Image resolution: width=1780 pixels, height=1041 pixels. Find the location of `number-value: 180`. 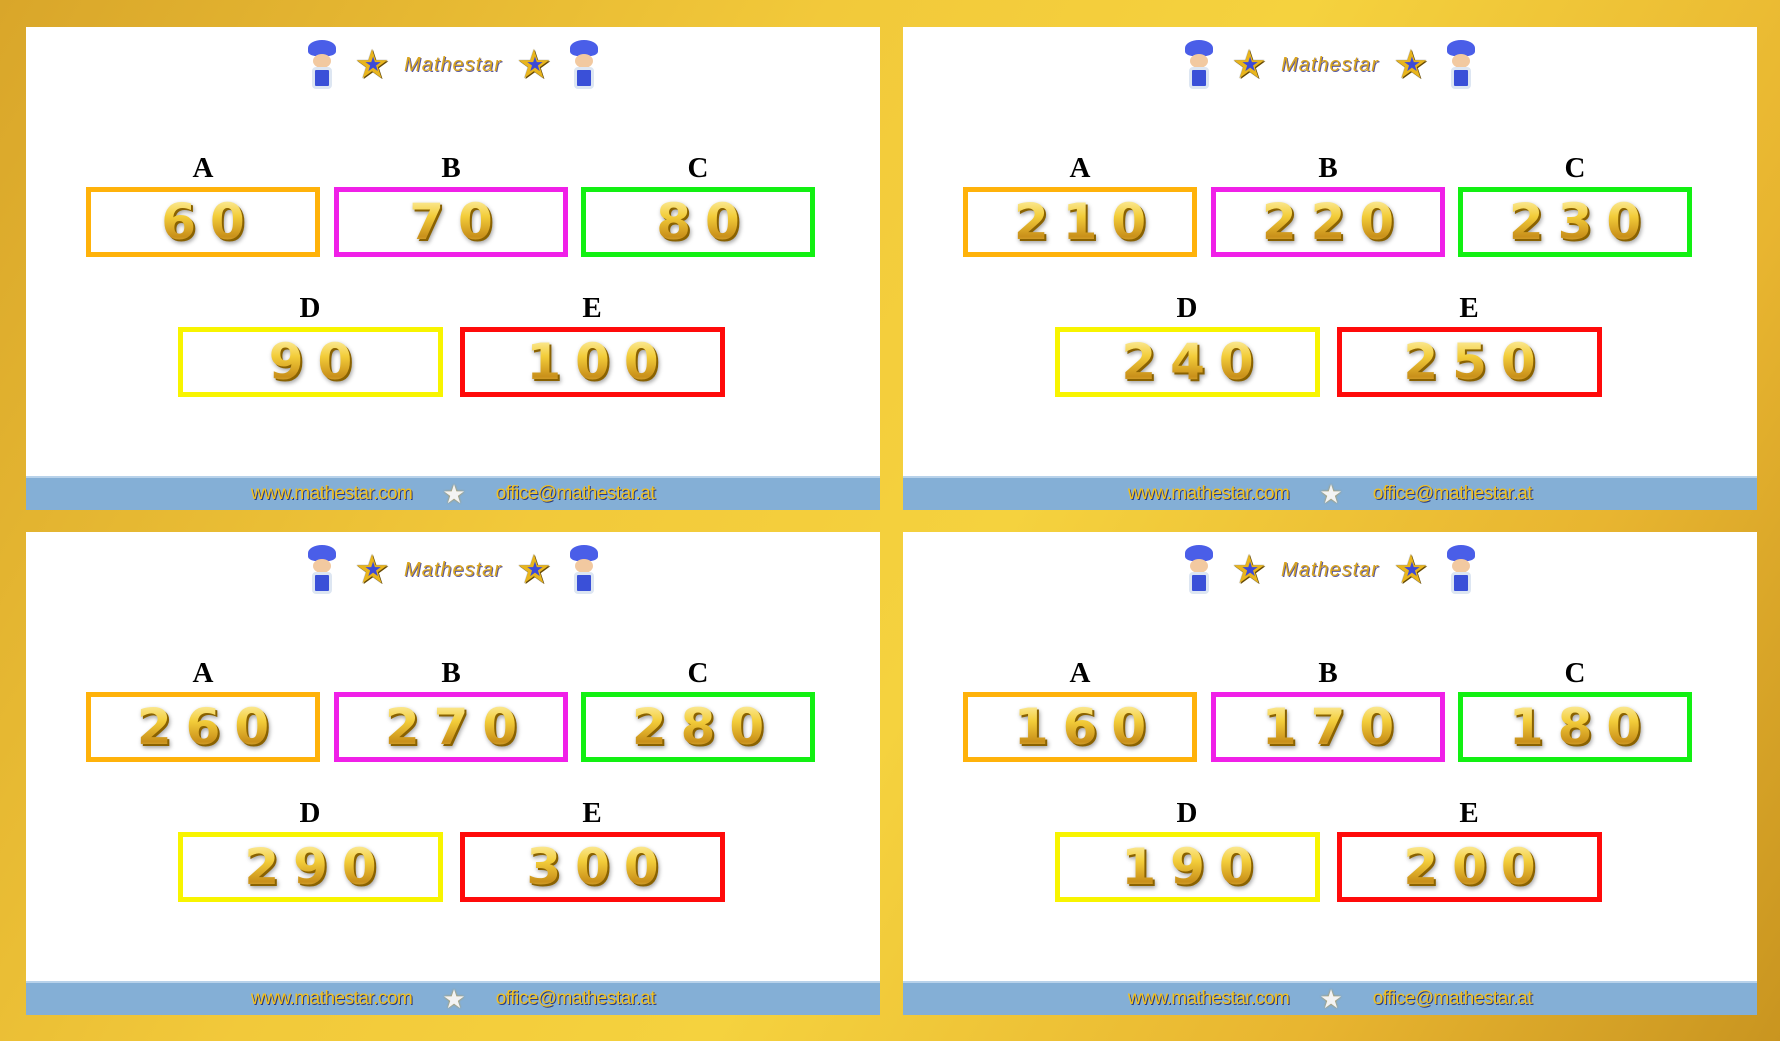

number-value: 180 is located at coordinates (1575, 727).